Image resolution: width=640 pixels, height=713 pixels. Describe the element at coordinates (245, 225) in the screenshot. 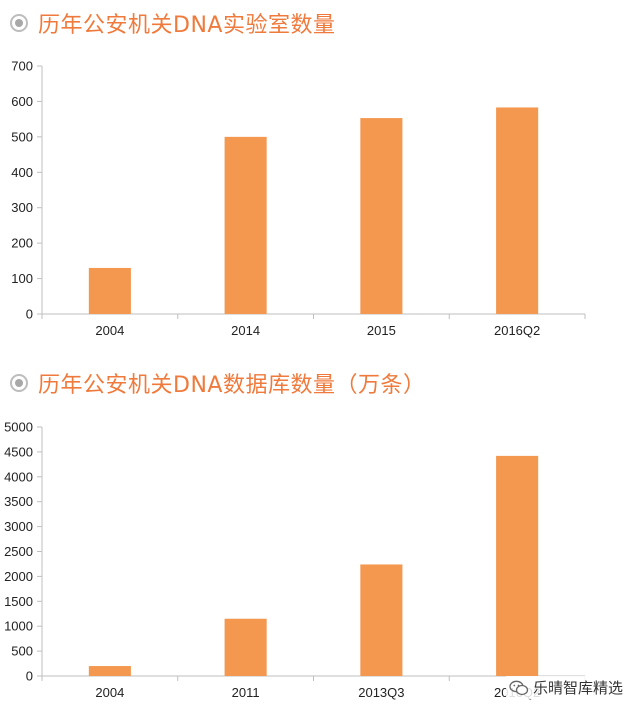

I see `bar-2014` at that location.